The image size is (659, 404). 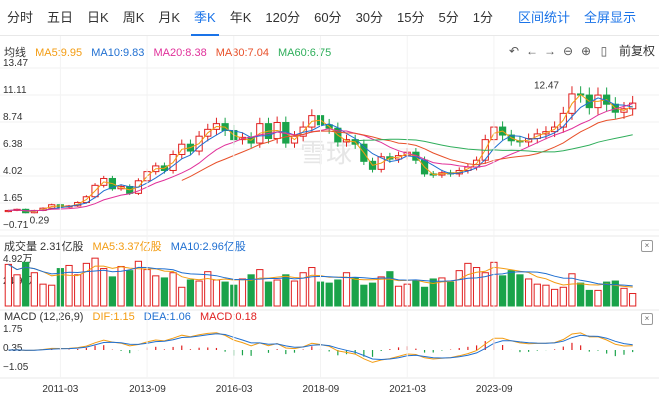 What do you see at coordinates (15, 90) in the screenshot?
I see `price-axis-label: 11.11` at bounding box center [15, 90].